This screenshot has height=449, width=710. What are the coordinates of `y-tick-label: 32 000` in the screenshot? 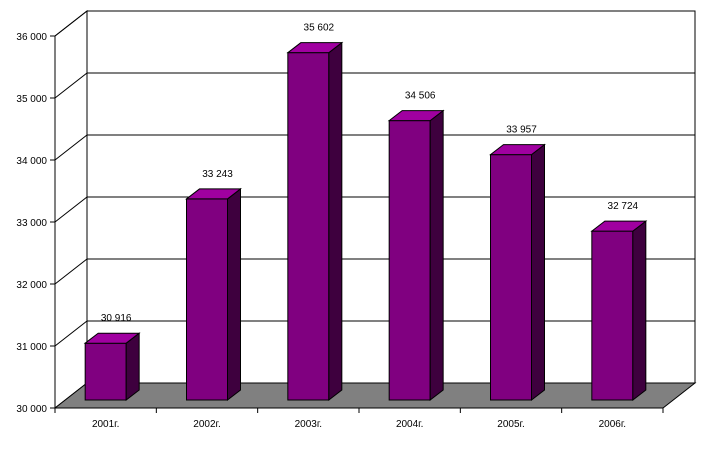 It's located at (31, 285).